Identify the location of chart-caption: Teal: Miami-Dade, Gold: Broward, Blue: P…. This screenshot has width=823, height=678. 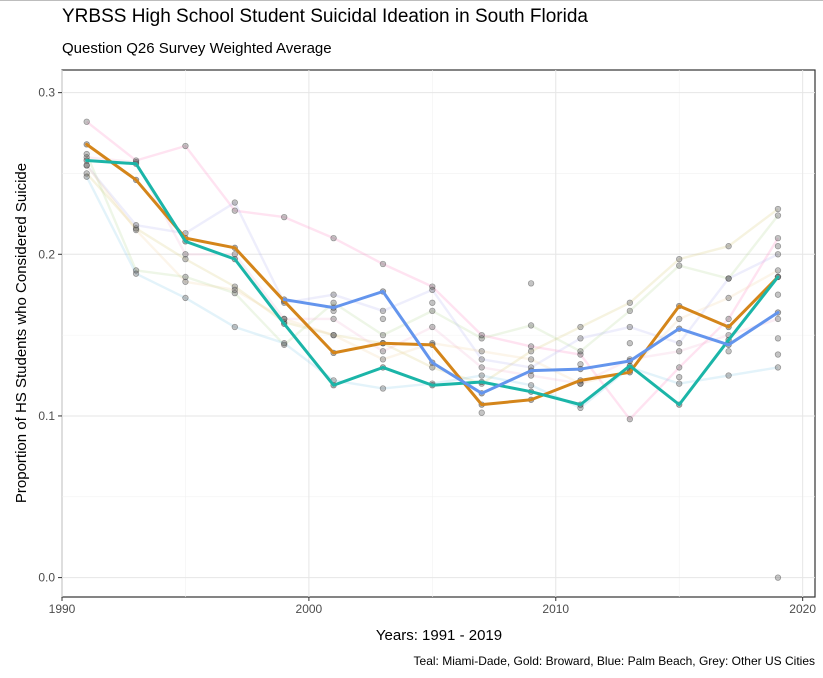
(614, 661).